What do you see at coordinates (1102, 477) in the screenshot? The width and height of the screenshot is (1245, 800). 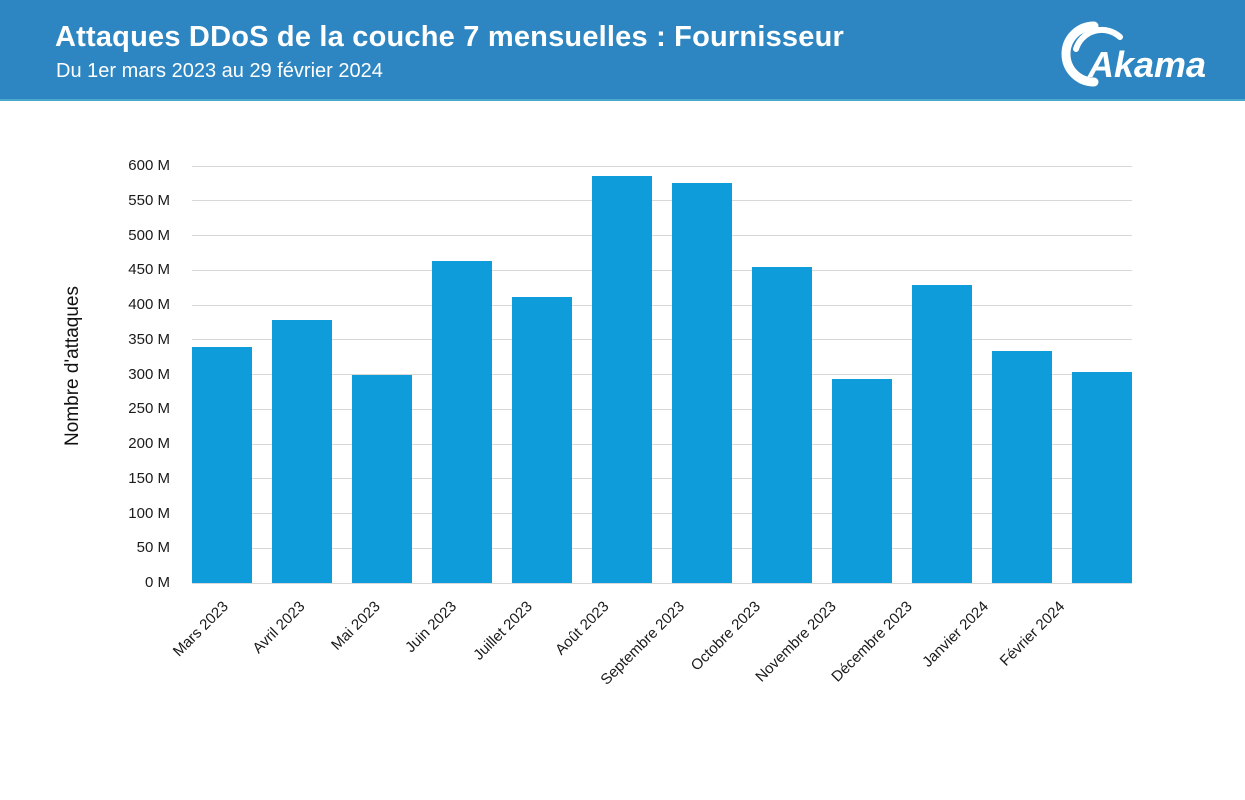 I see `bar-février-2024` at bounding box center [1102, 477].